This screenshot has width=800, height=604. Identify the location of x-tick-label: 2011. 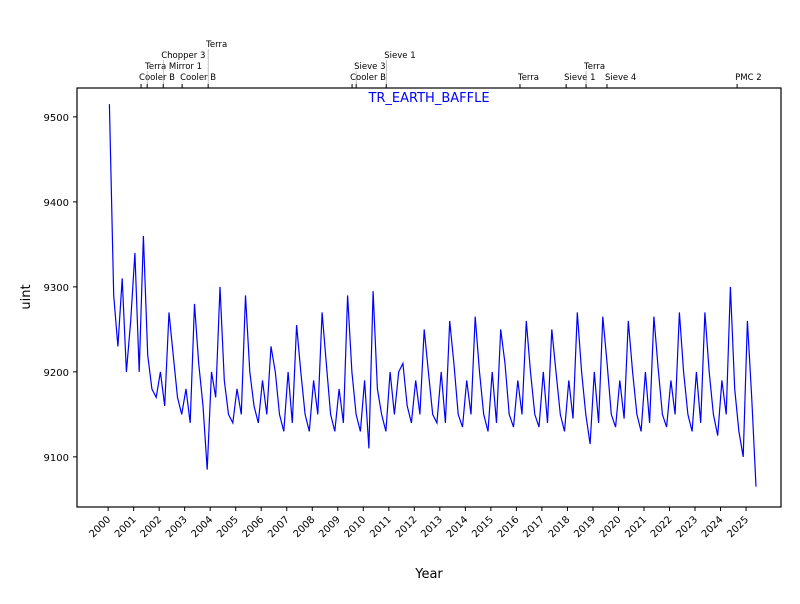
(381, 527).